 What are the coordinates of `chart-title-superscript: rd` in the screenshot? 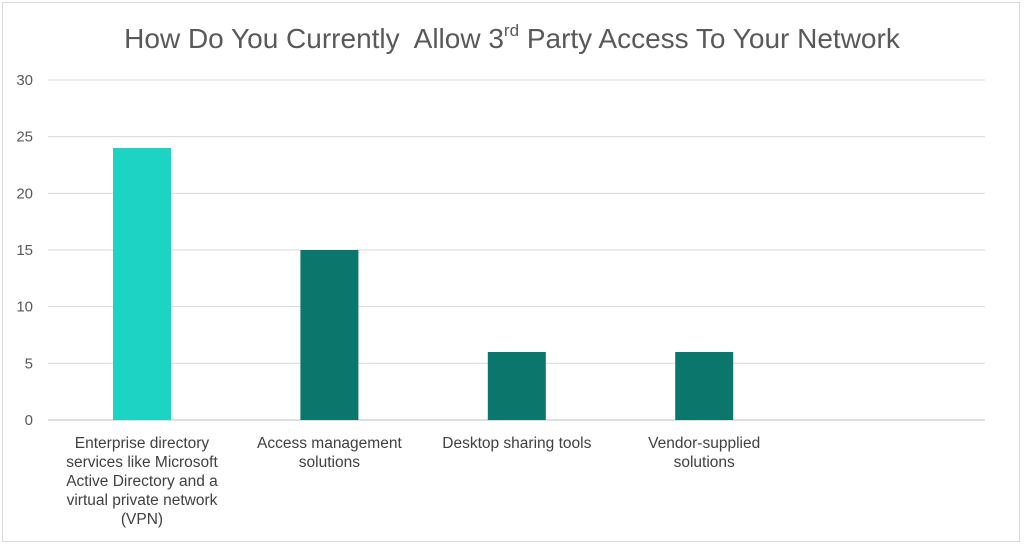 It's located at (511, 30).